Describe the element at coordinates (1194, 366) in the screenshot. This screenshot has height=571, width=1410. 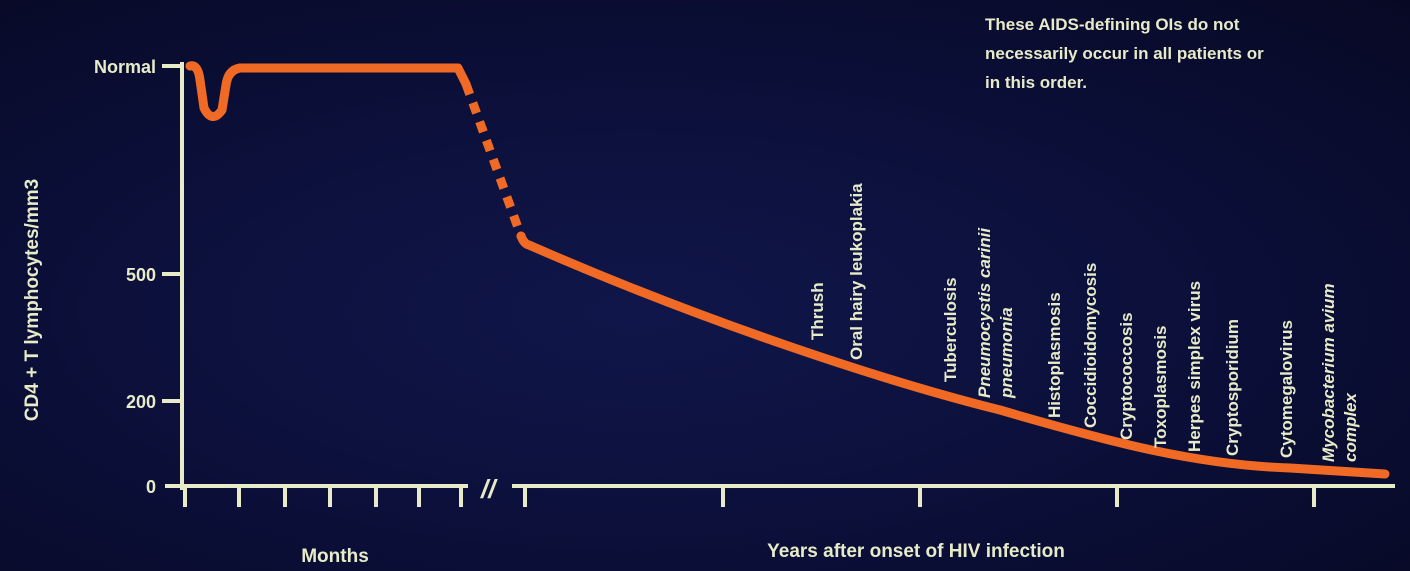
I see `oi-herpes-simplex-virus: Herpes simplex virus` at that location.